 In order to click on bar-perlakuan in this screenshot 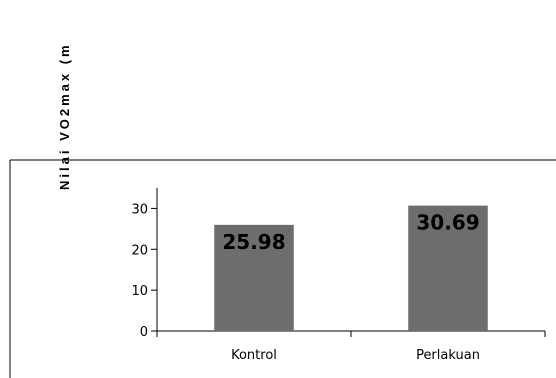, I will do `click(448, 268)`.